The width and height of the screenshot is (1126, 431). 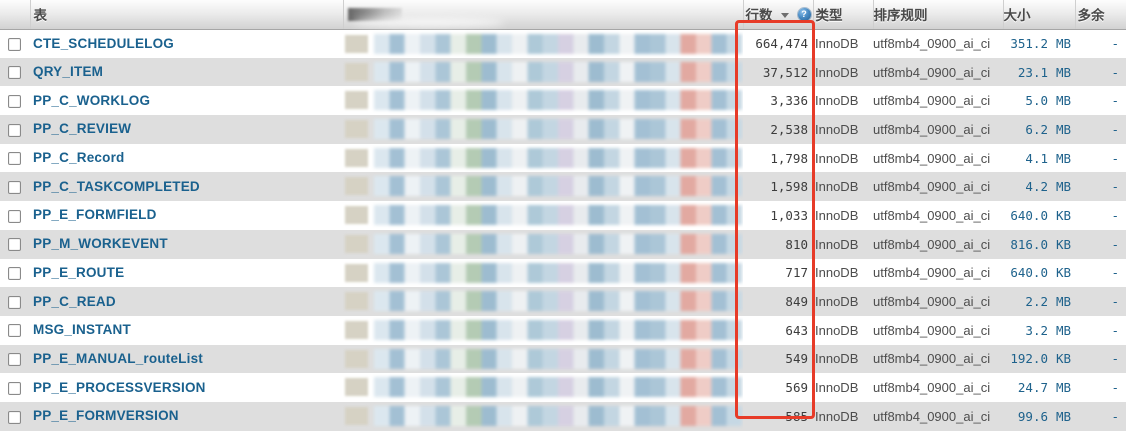 I want to click on table-name-cell: MSG_INSTANT, so click(x=186, y=330).